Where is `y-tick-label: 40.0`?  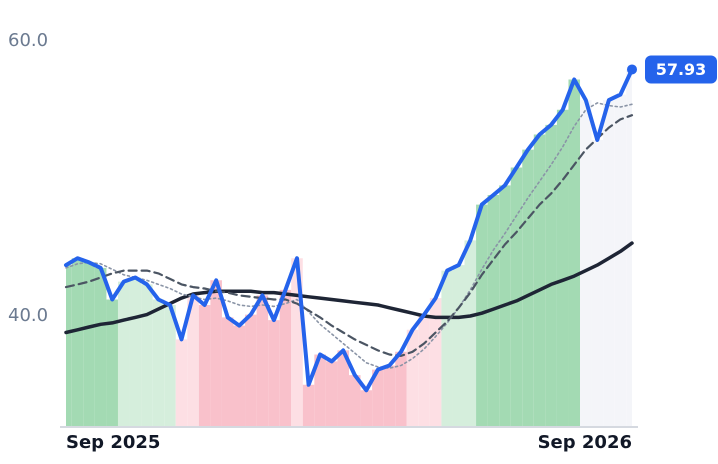
y-tick-label: 40.0 is located at coordinates (28, 315).